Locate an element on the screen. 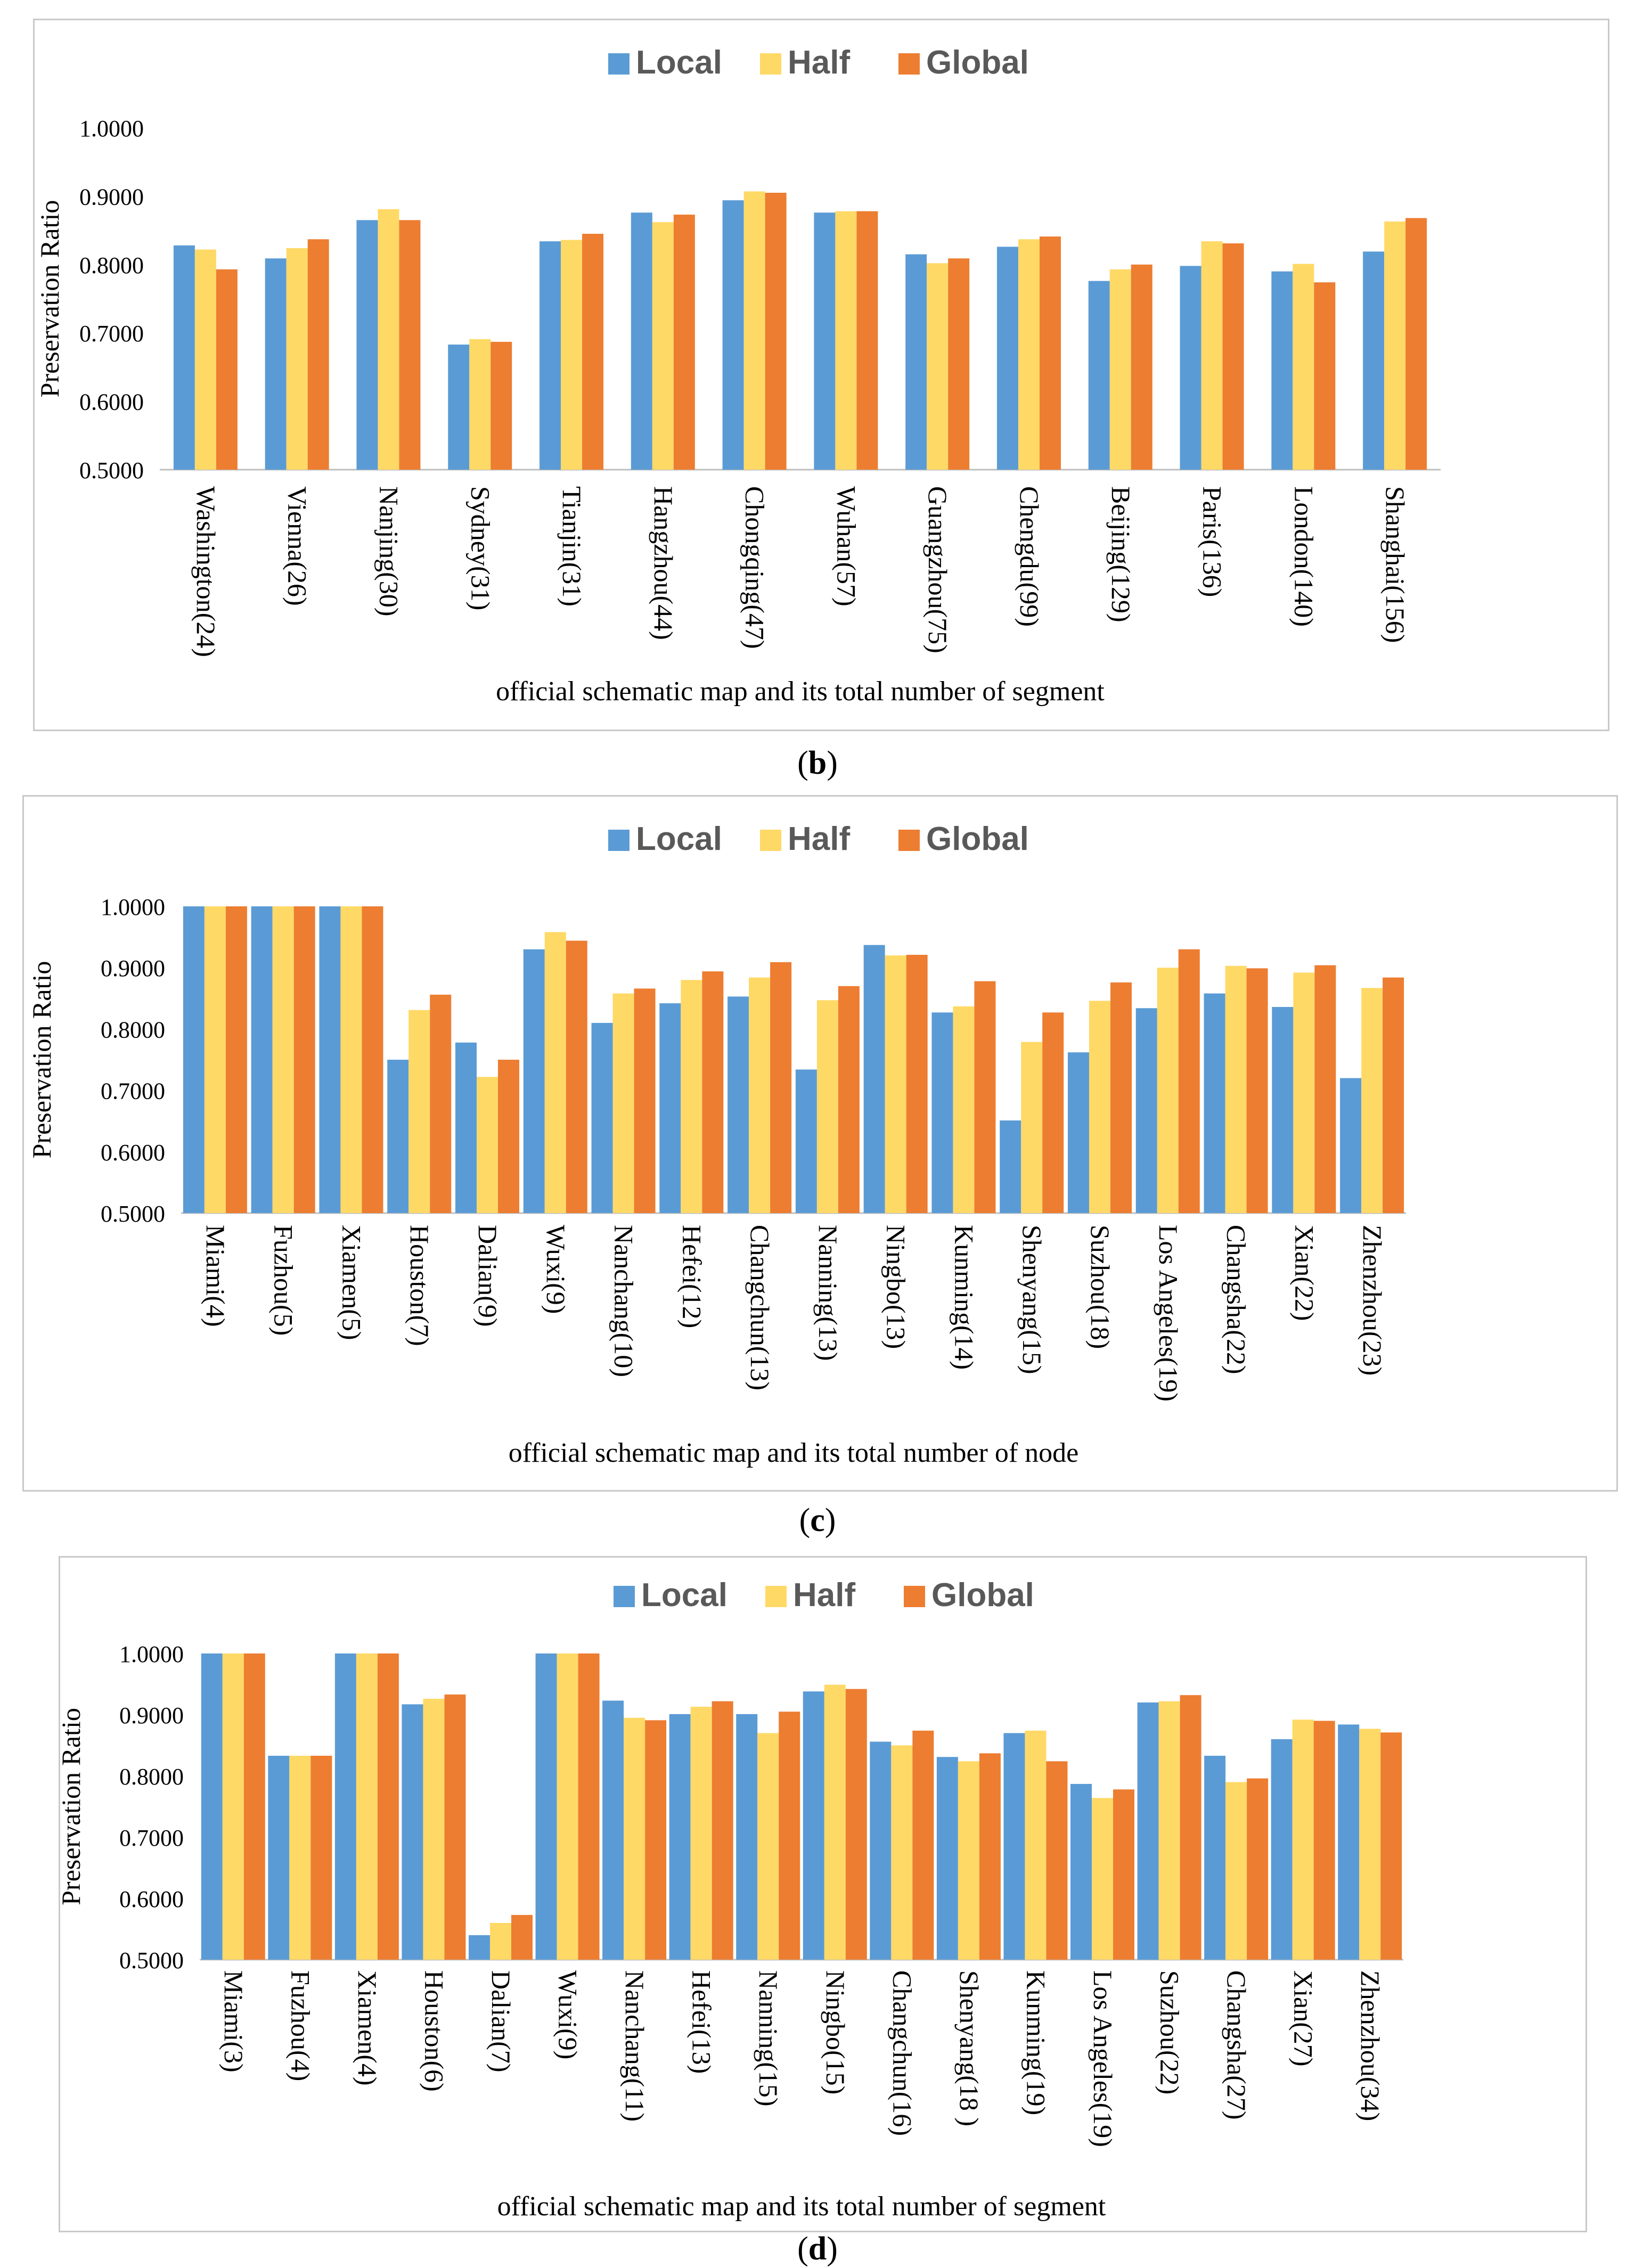 The image size is (1635, 2268). x-tick-label-d-12: Kunming(19) is located at coordinates (1036, 2043).